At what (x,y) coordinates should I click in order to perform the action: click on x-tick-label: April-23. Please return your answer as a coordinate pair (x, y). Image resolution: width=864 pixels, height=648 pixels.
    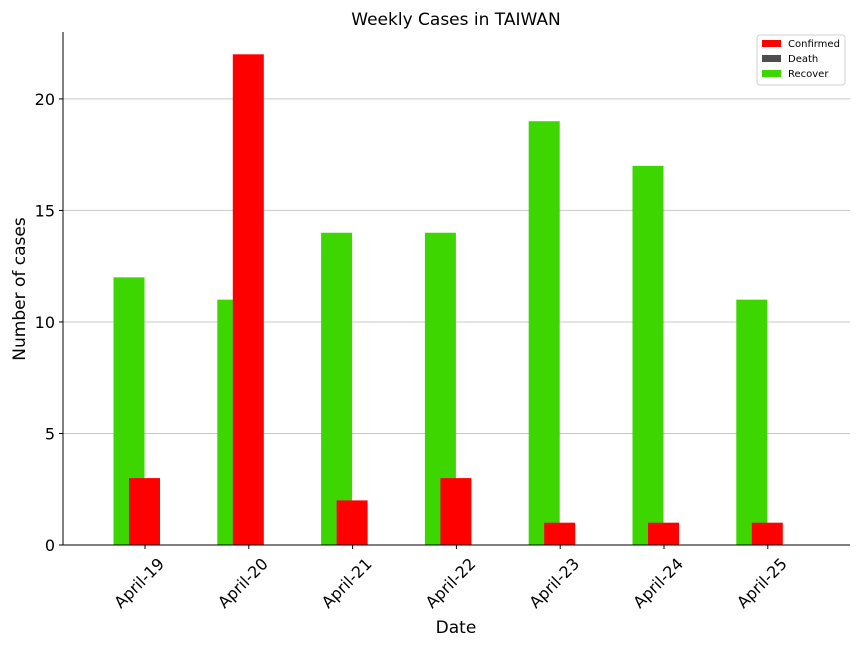
    Looking at the image, I should click on (554, 583).